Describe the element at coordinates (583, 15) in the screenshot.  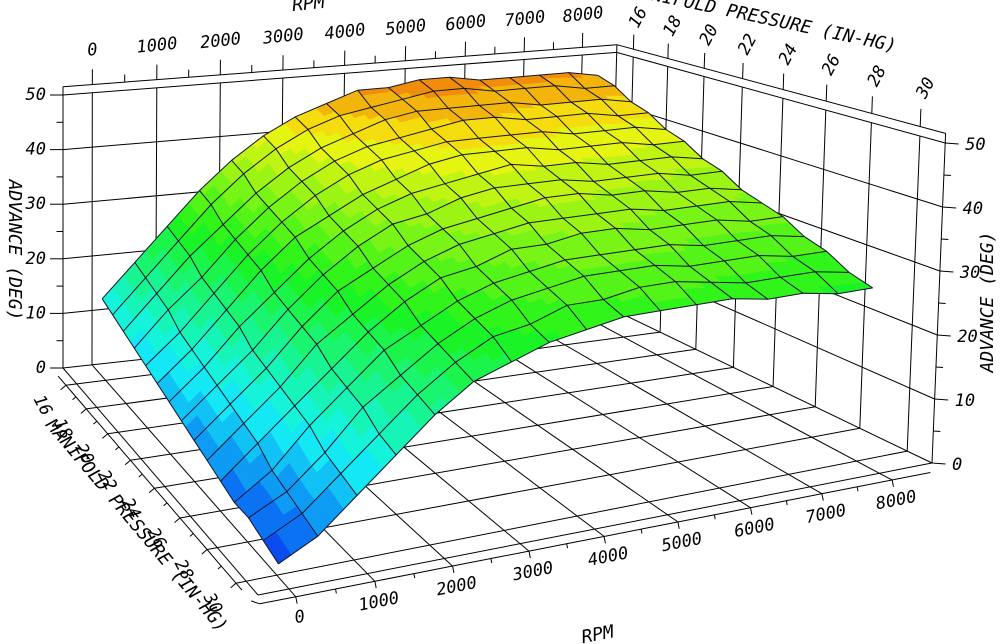
I see `rpm-top-tick-label-8: 8000` at that location.